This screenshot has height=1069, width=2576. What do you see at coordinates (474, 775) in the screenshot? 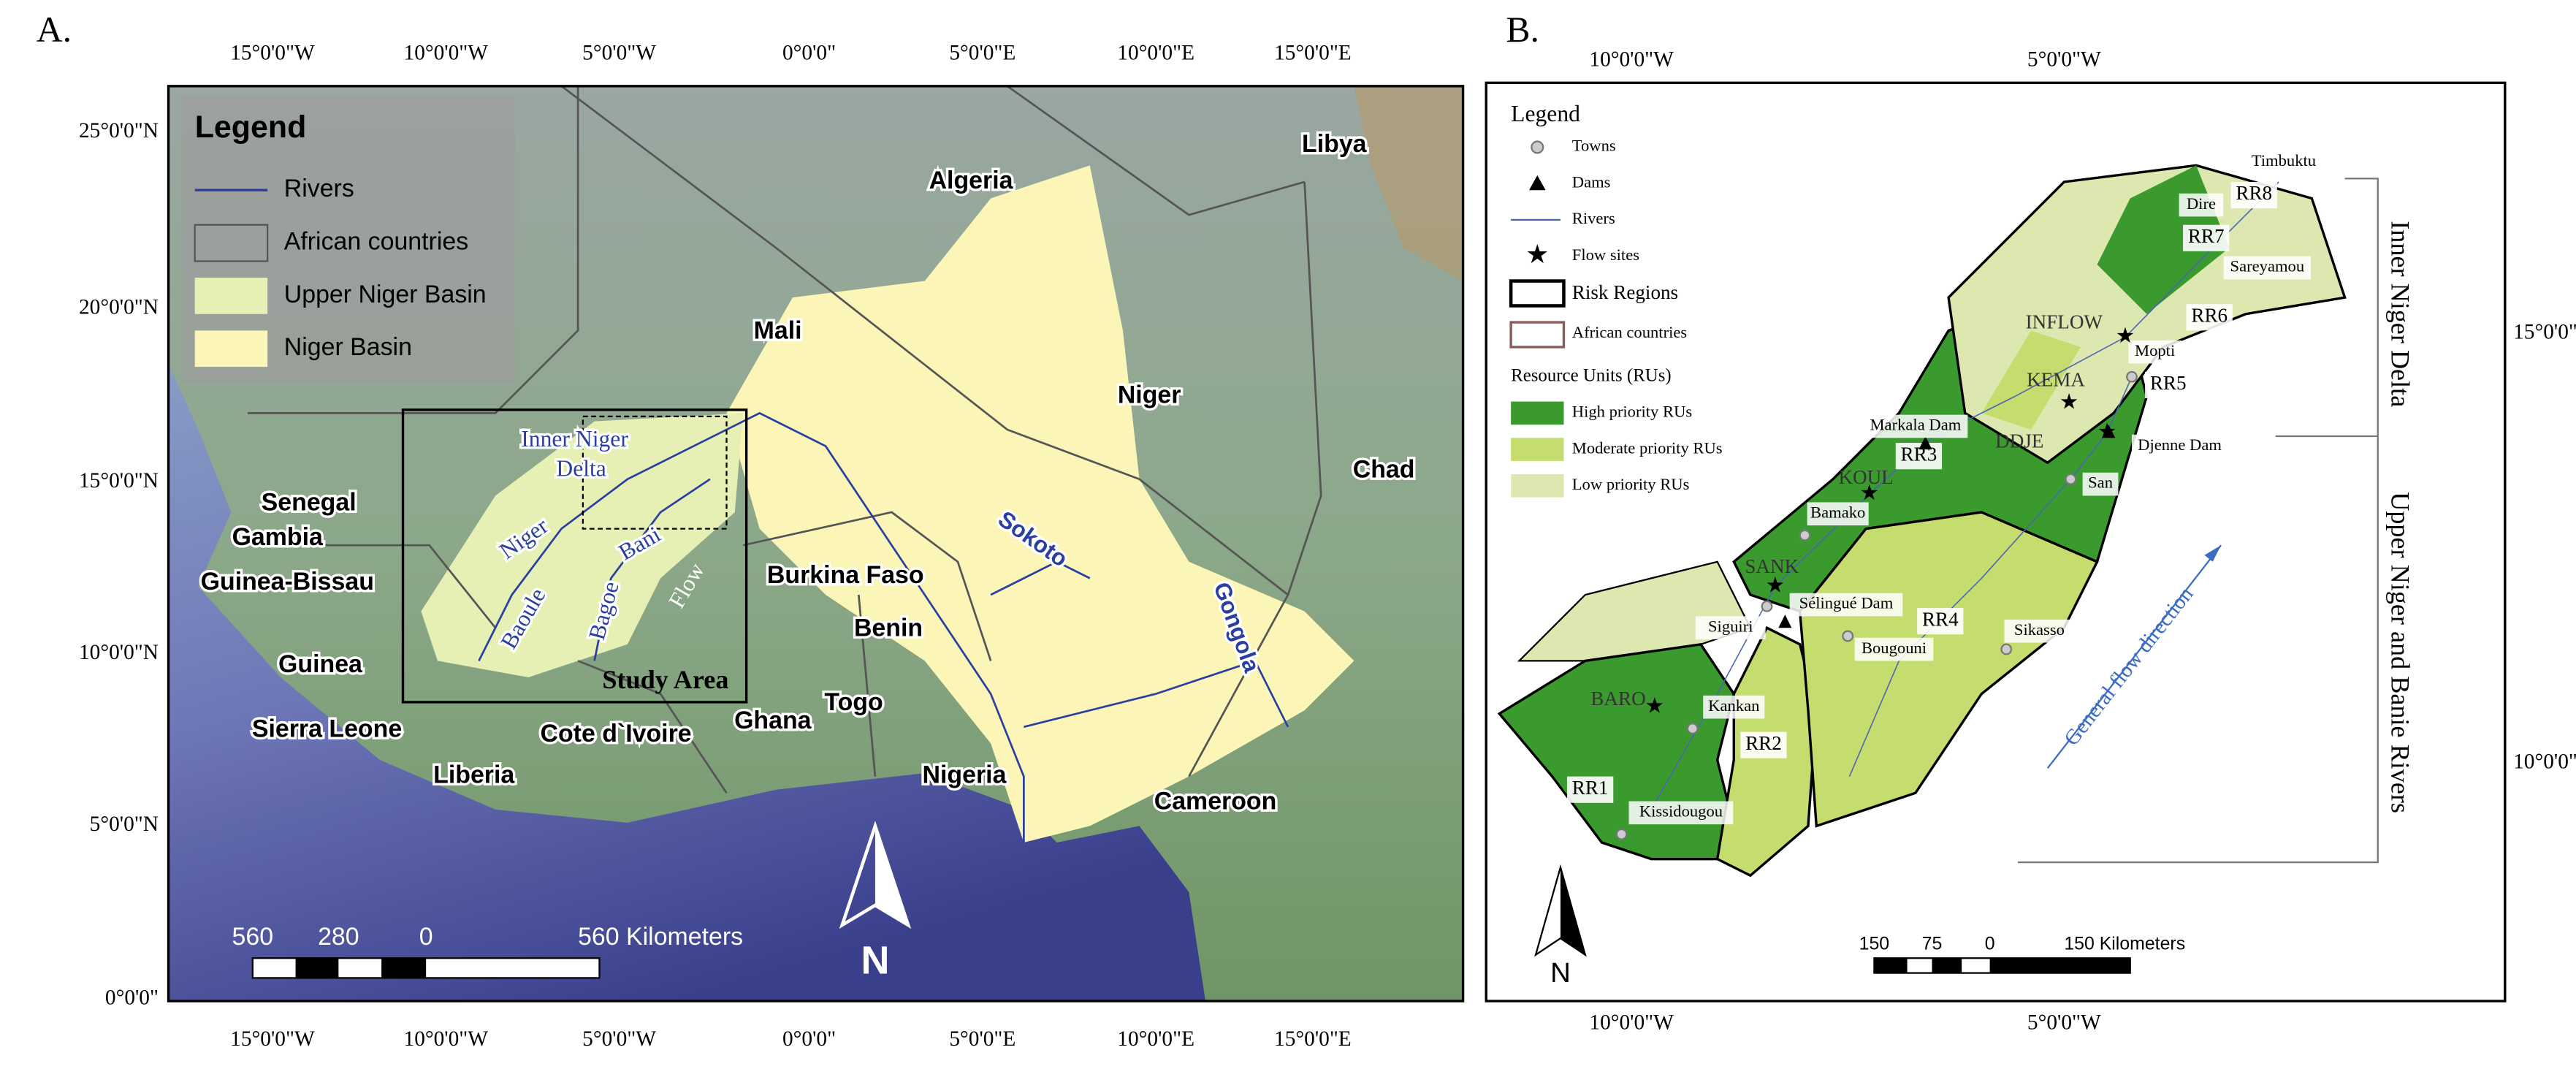
I see `country-label: Liberia` at bounding box center [474, 775].